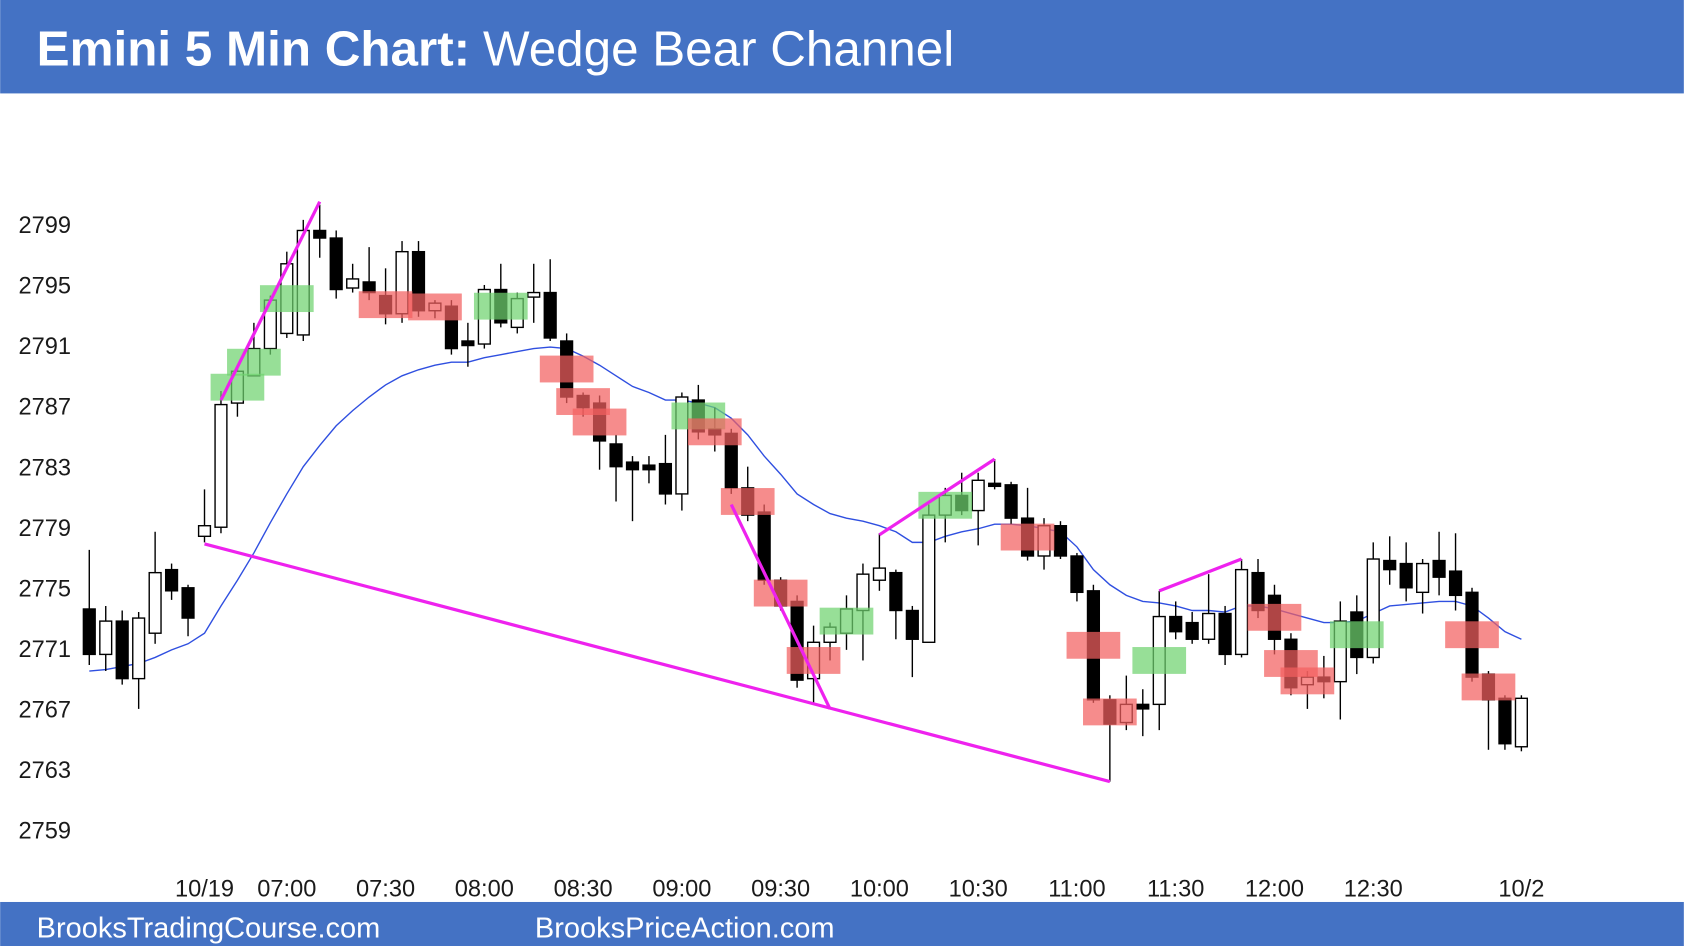 This screenshot has width=1684, height=946. What do you see at coordinates (44, 347) in the screenshot?
I see `y-tick-label: 2791` at bounding box center [44, 347].